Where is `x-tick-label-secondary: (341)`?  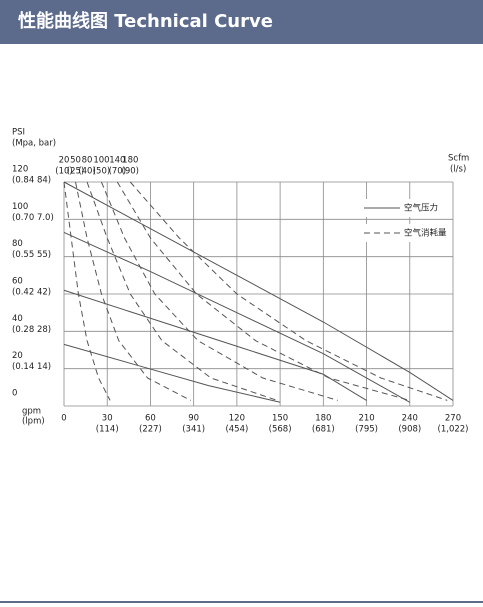 x-tick-label-secondary: (341) is located at coordinates (193, 430).